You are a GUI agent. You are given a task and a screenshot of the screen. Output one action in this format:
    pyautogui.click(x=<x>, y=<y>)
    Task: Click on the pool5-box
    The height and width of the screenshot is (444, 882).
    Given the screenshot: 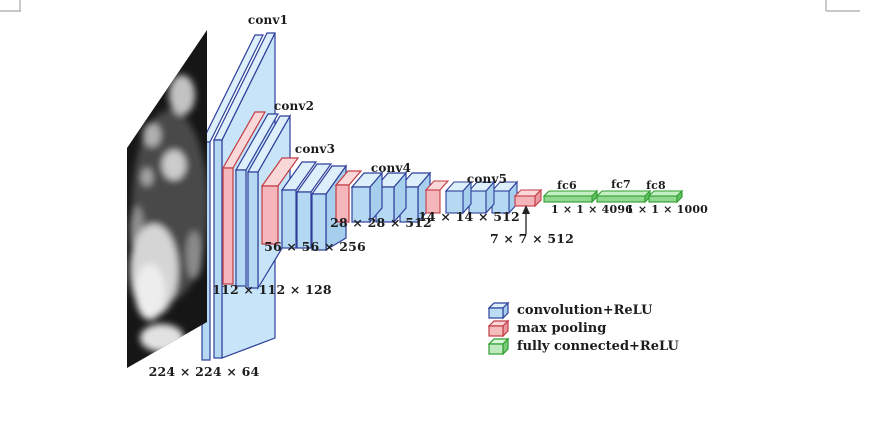 What is the action you would take?
    pyautogui.click(x=528, y=198)
    